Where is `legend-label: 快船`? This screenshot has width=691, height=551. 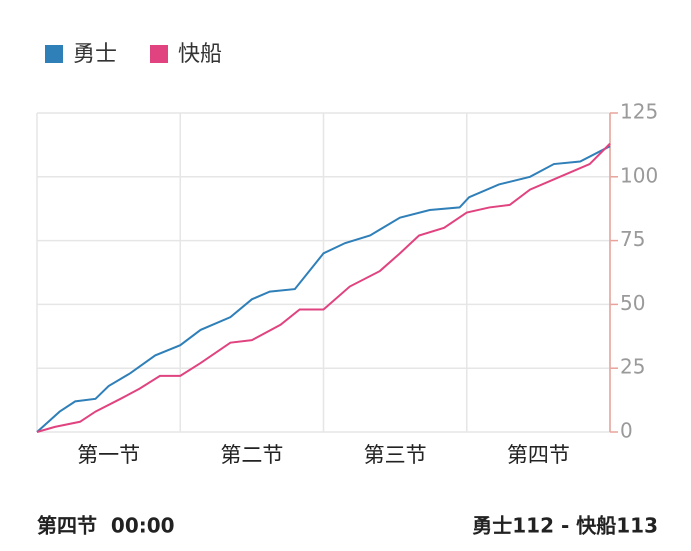 legend-label: 快船 is located at coordinates (200, 54).